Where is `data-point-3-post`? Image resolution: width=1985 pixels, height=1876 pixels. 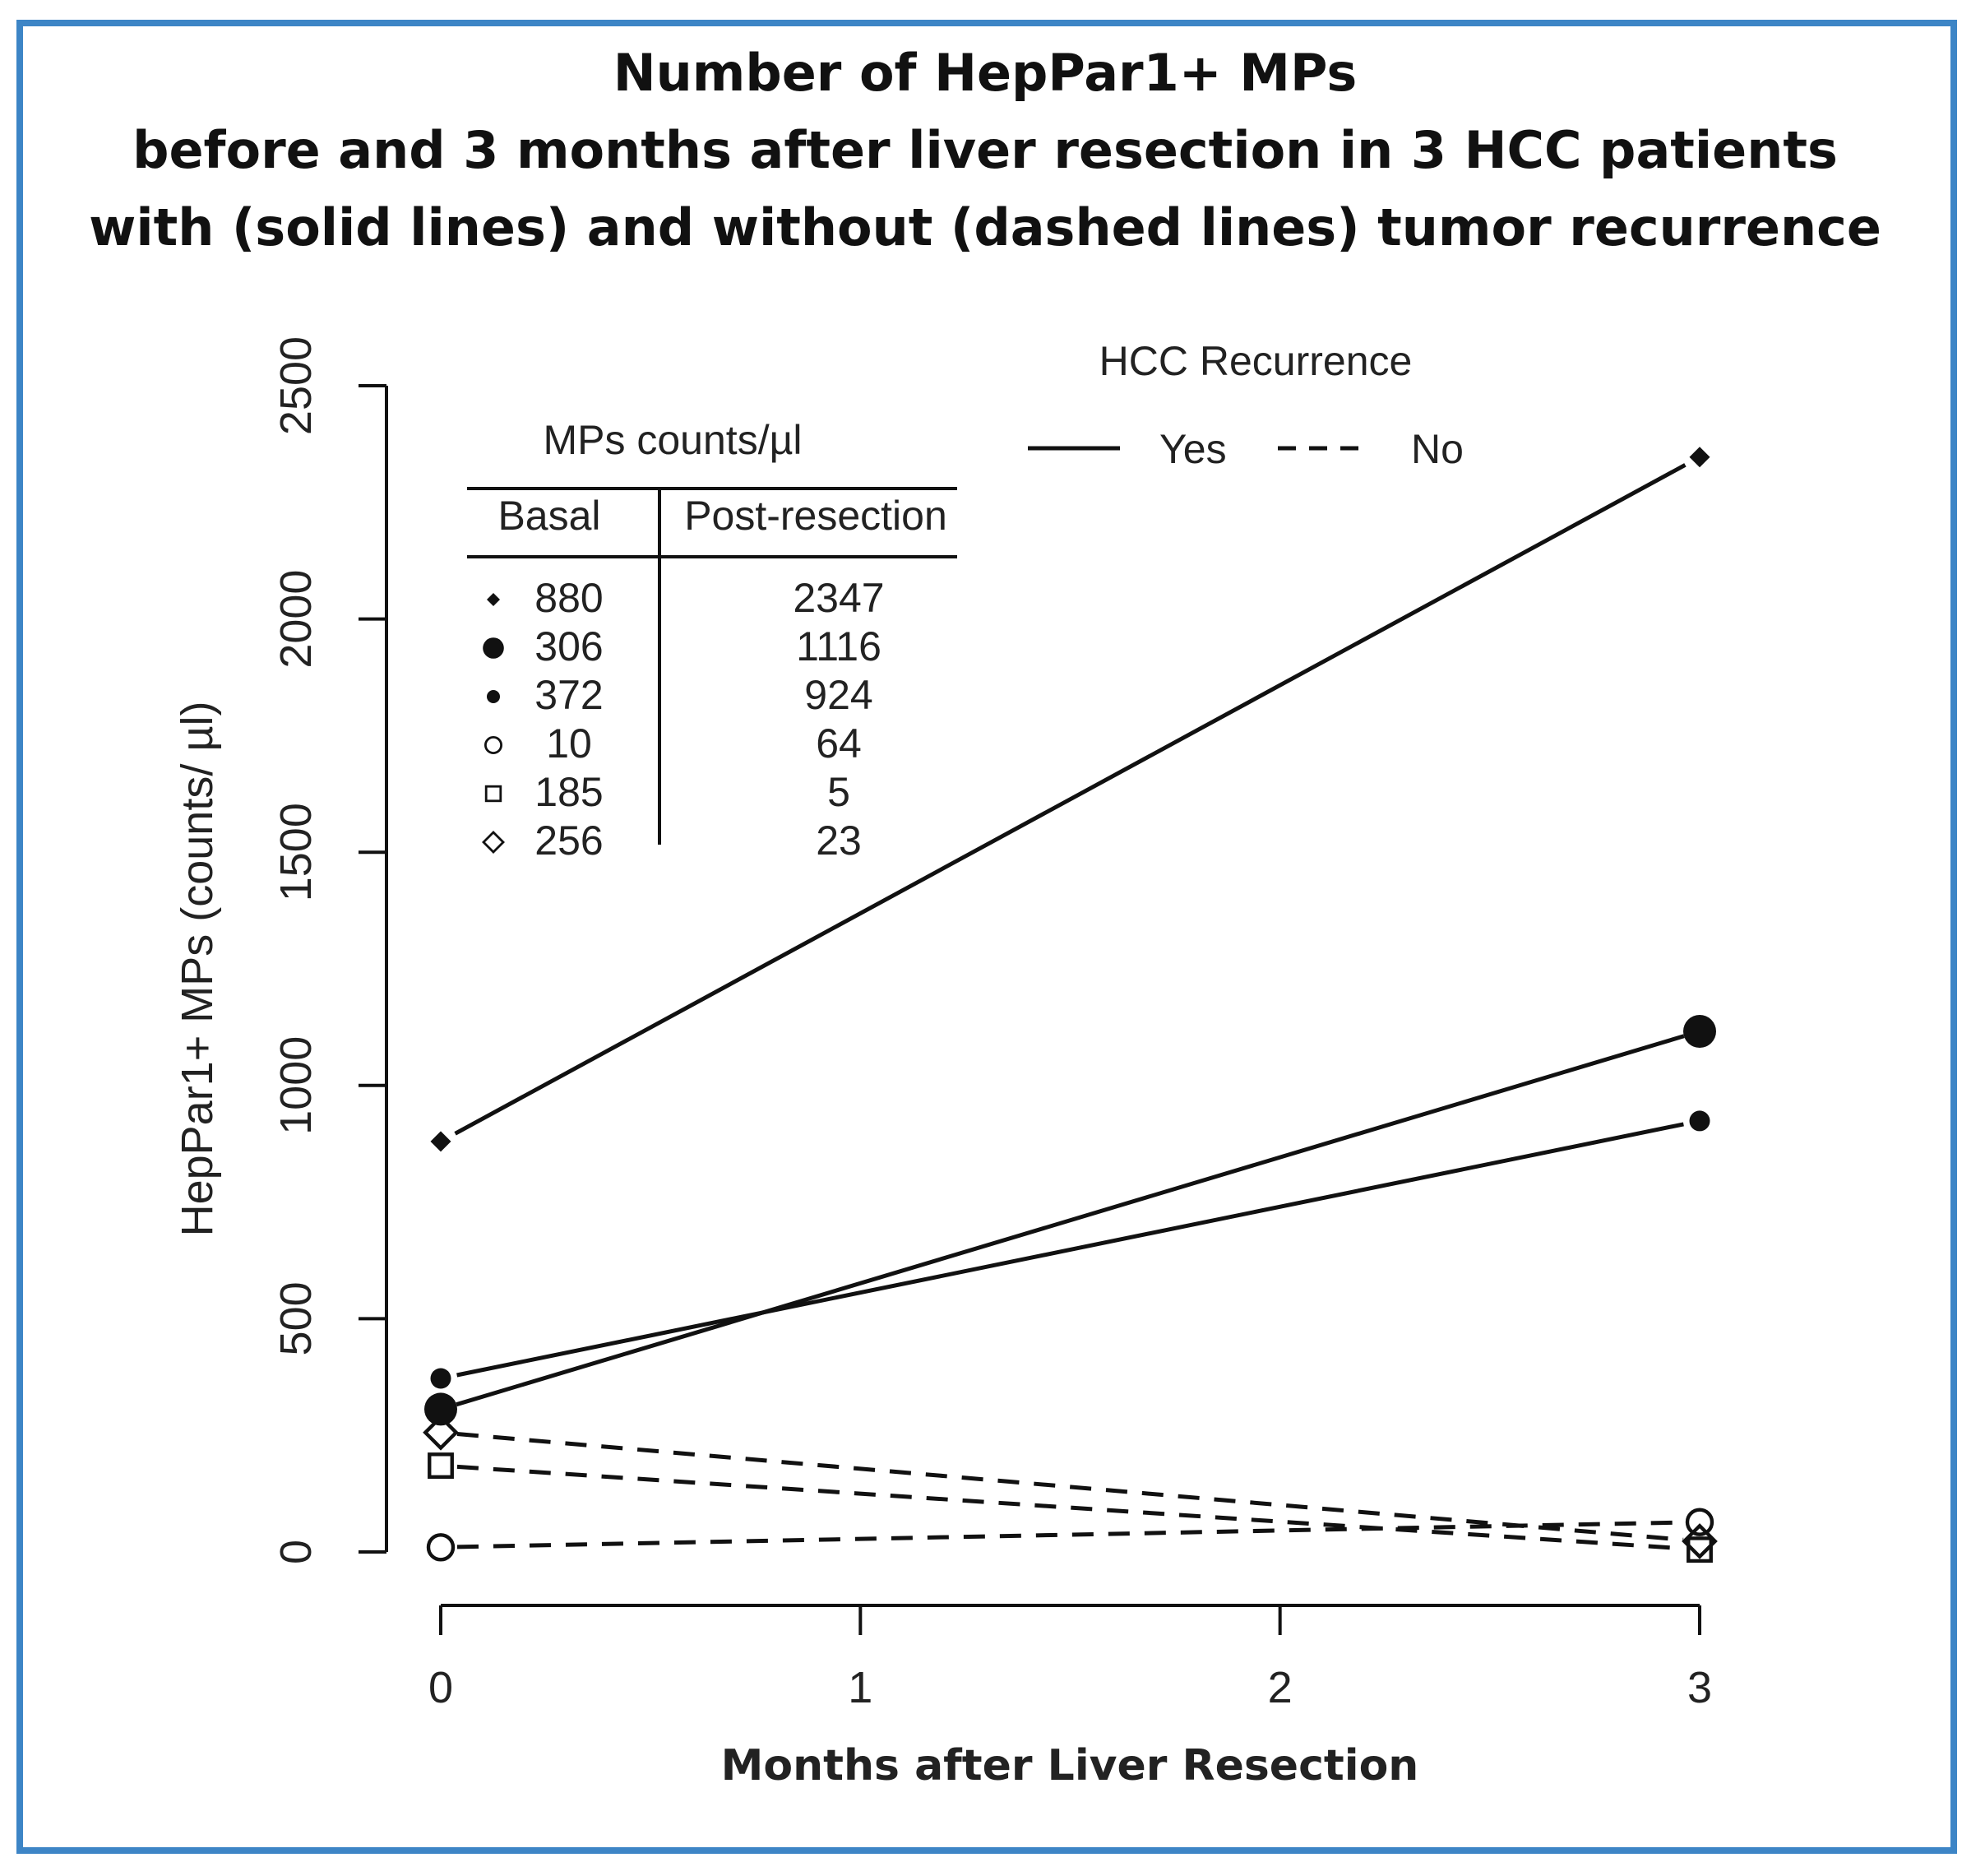
data-point-3-post is located at coordinates (1699, 1121).